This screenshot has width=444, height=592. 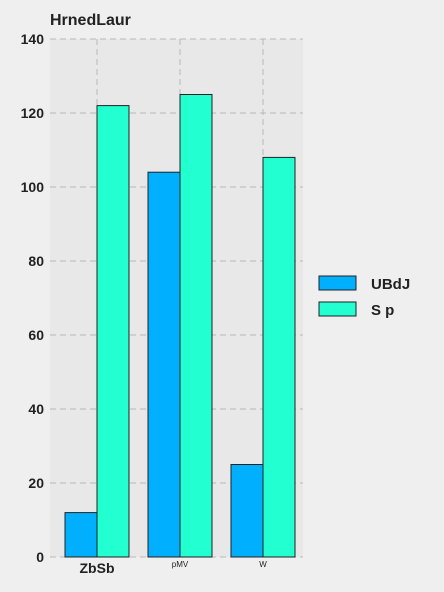 What do you see at coordinates (40, 557) in the screenshot?
I see `y-tick-label: 0` at bounding box center [40, 557].